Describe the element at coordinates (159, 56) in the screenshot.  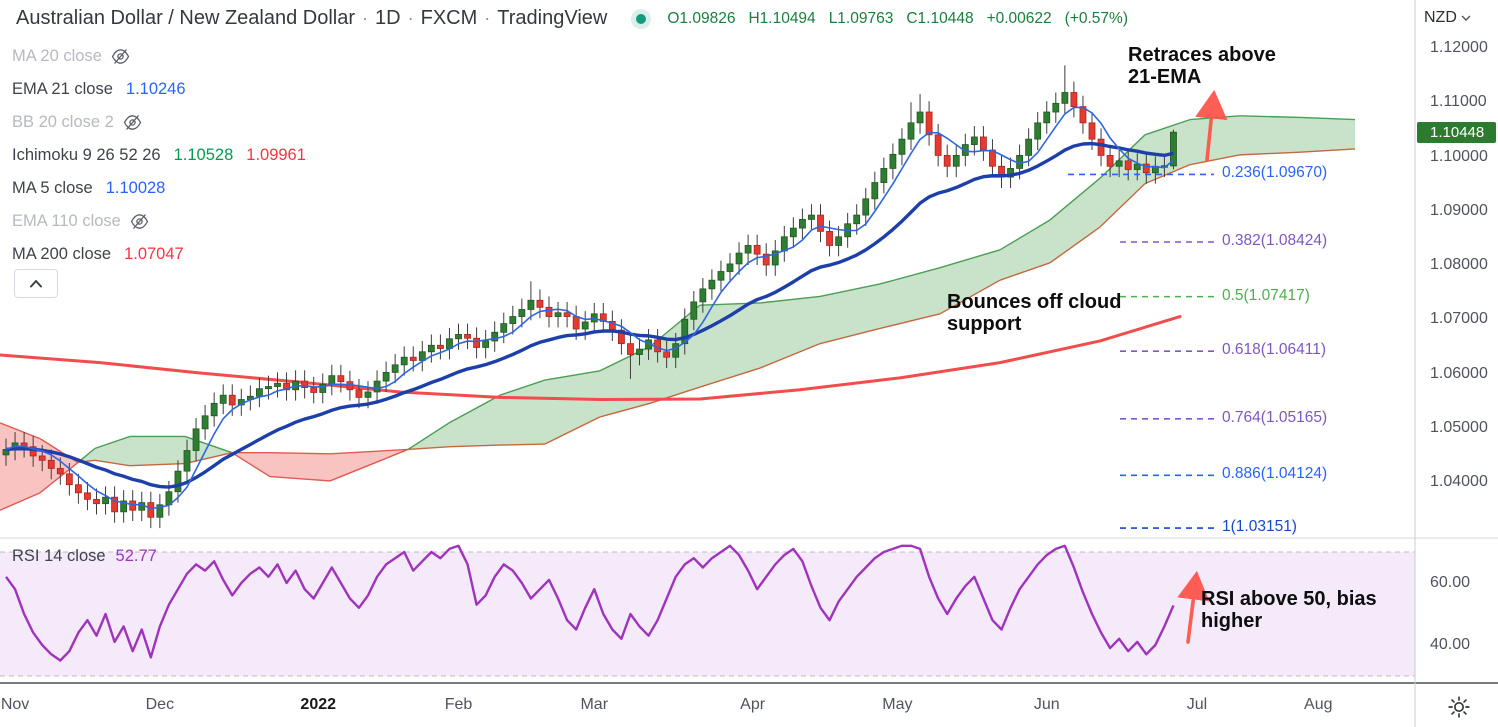
I see `indicator-legend-row: MA 20 close` at that location.